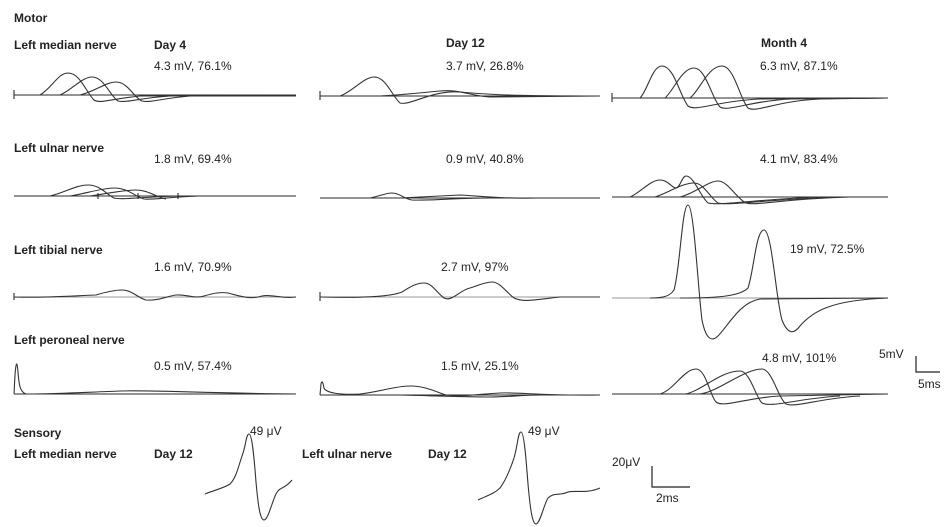  Describe the element at coordinates (910, 369) in the screenshot. I see `motor-scale-bar: 5mV 5ms` at that location.